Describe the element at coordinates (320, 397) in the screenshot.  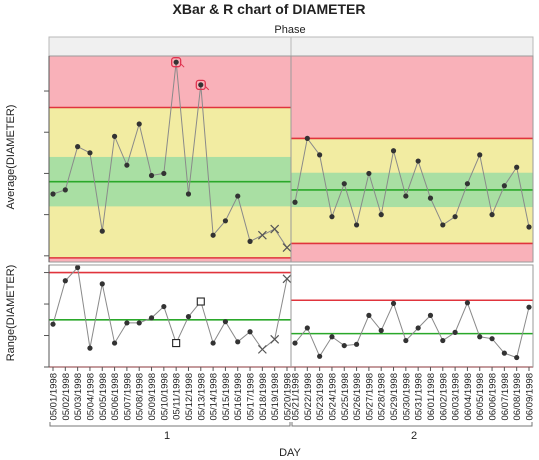
I see `x-tick-label-phase-2-3: 05/23/1998` at that location.